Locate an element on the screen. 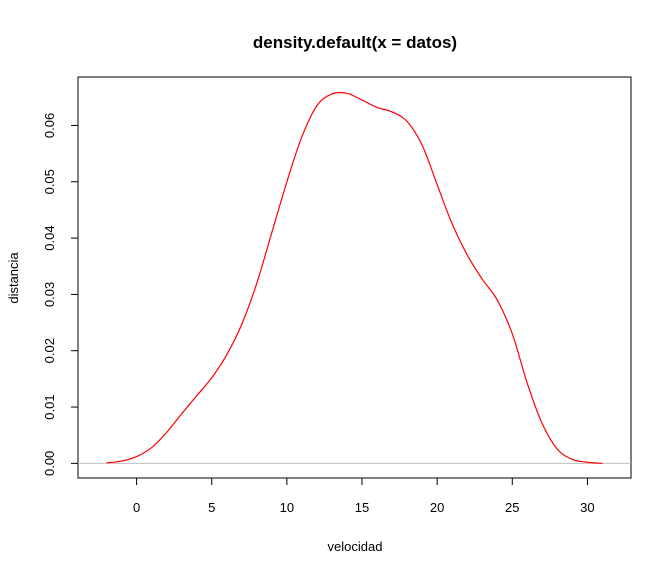 Image resolution: width=672 pixels, height=576 pixels. y-tick-label: 0.01 is located at coordinates (49, 406).